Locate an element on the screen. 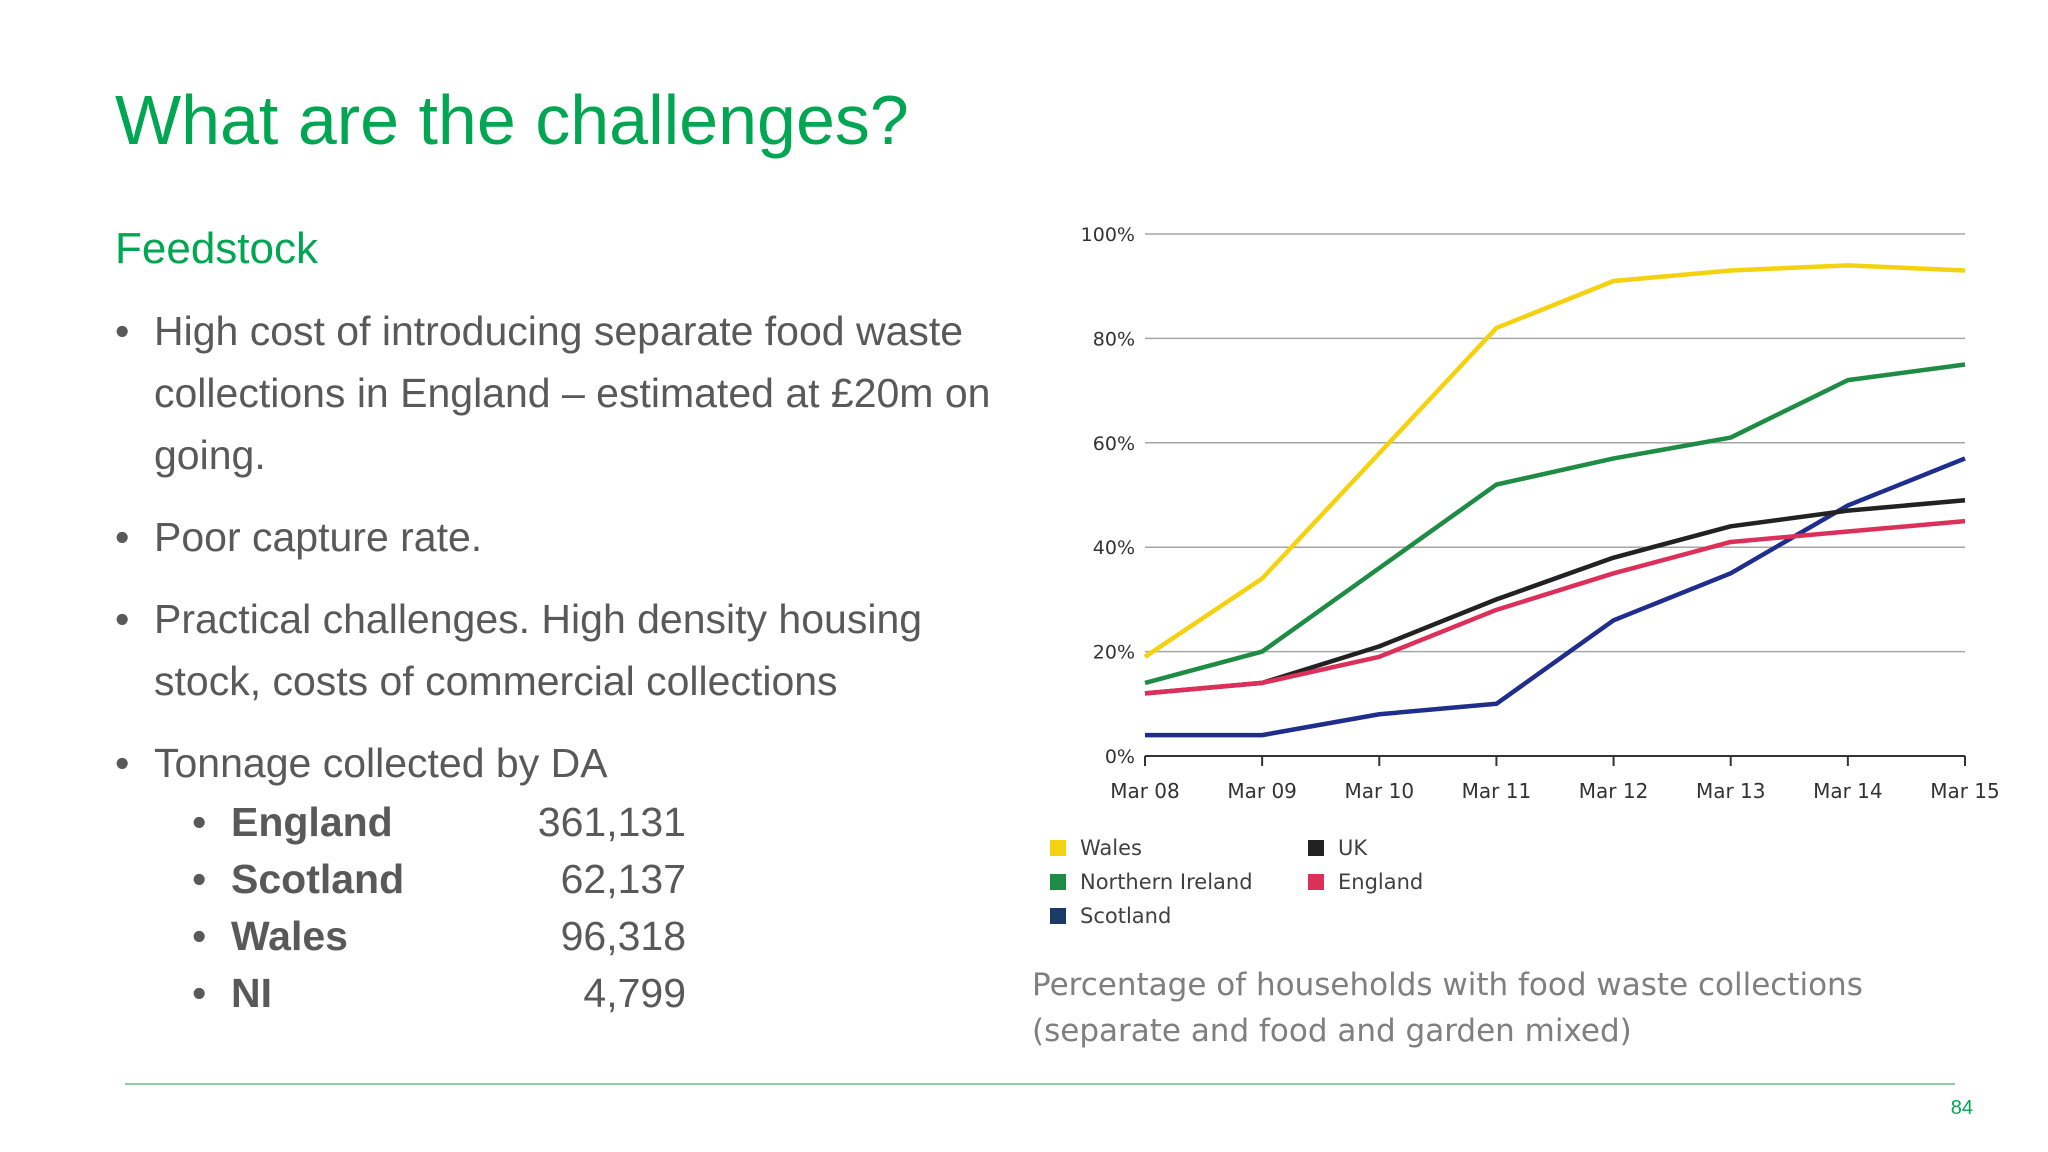 The width and height of the screenshot is (2048, 1152). tonnage-value: 96,318 is located at coordinates (623, 936).